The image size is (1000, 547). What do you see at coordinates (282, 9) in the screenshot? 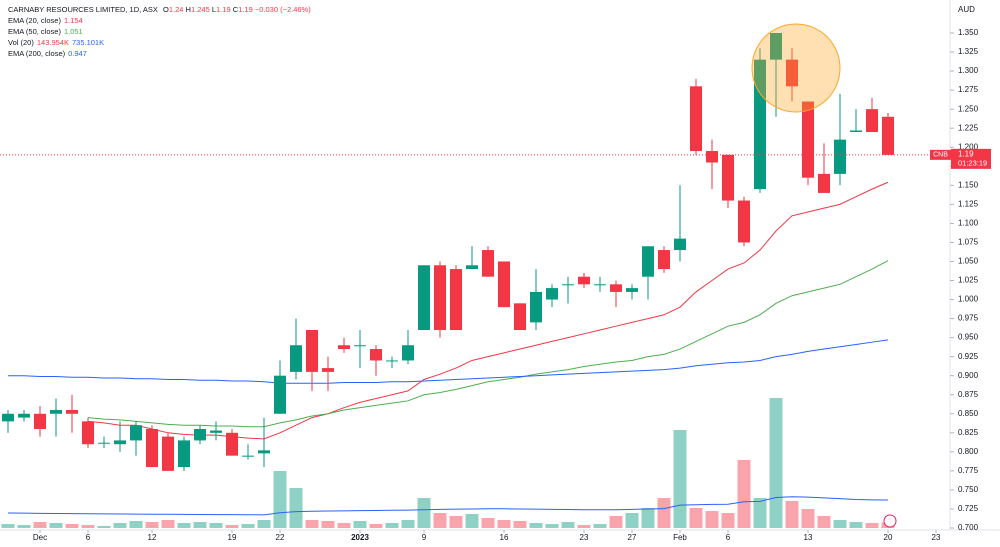
I see `change: −0.030 (−2.46%)` at bounding box center [282, 9].